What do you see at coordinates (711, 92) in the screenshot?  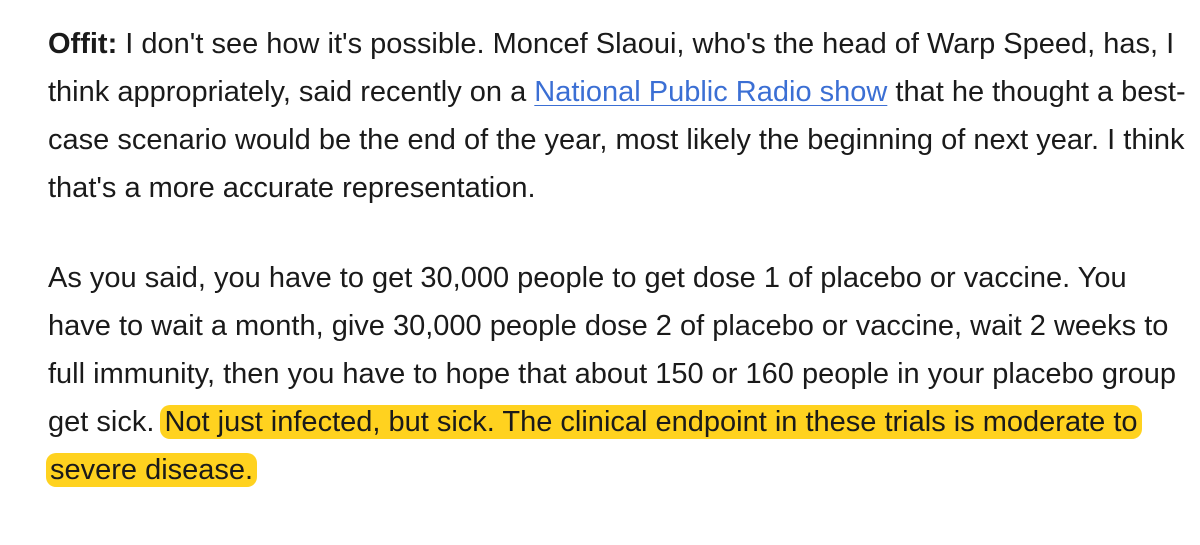 I see `npr-show-link: National Public Radio show` at bounding box center [711, 92].